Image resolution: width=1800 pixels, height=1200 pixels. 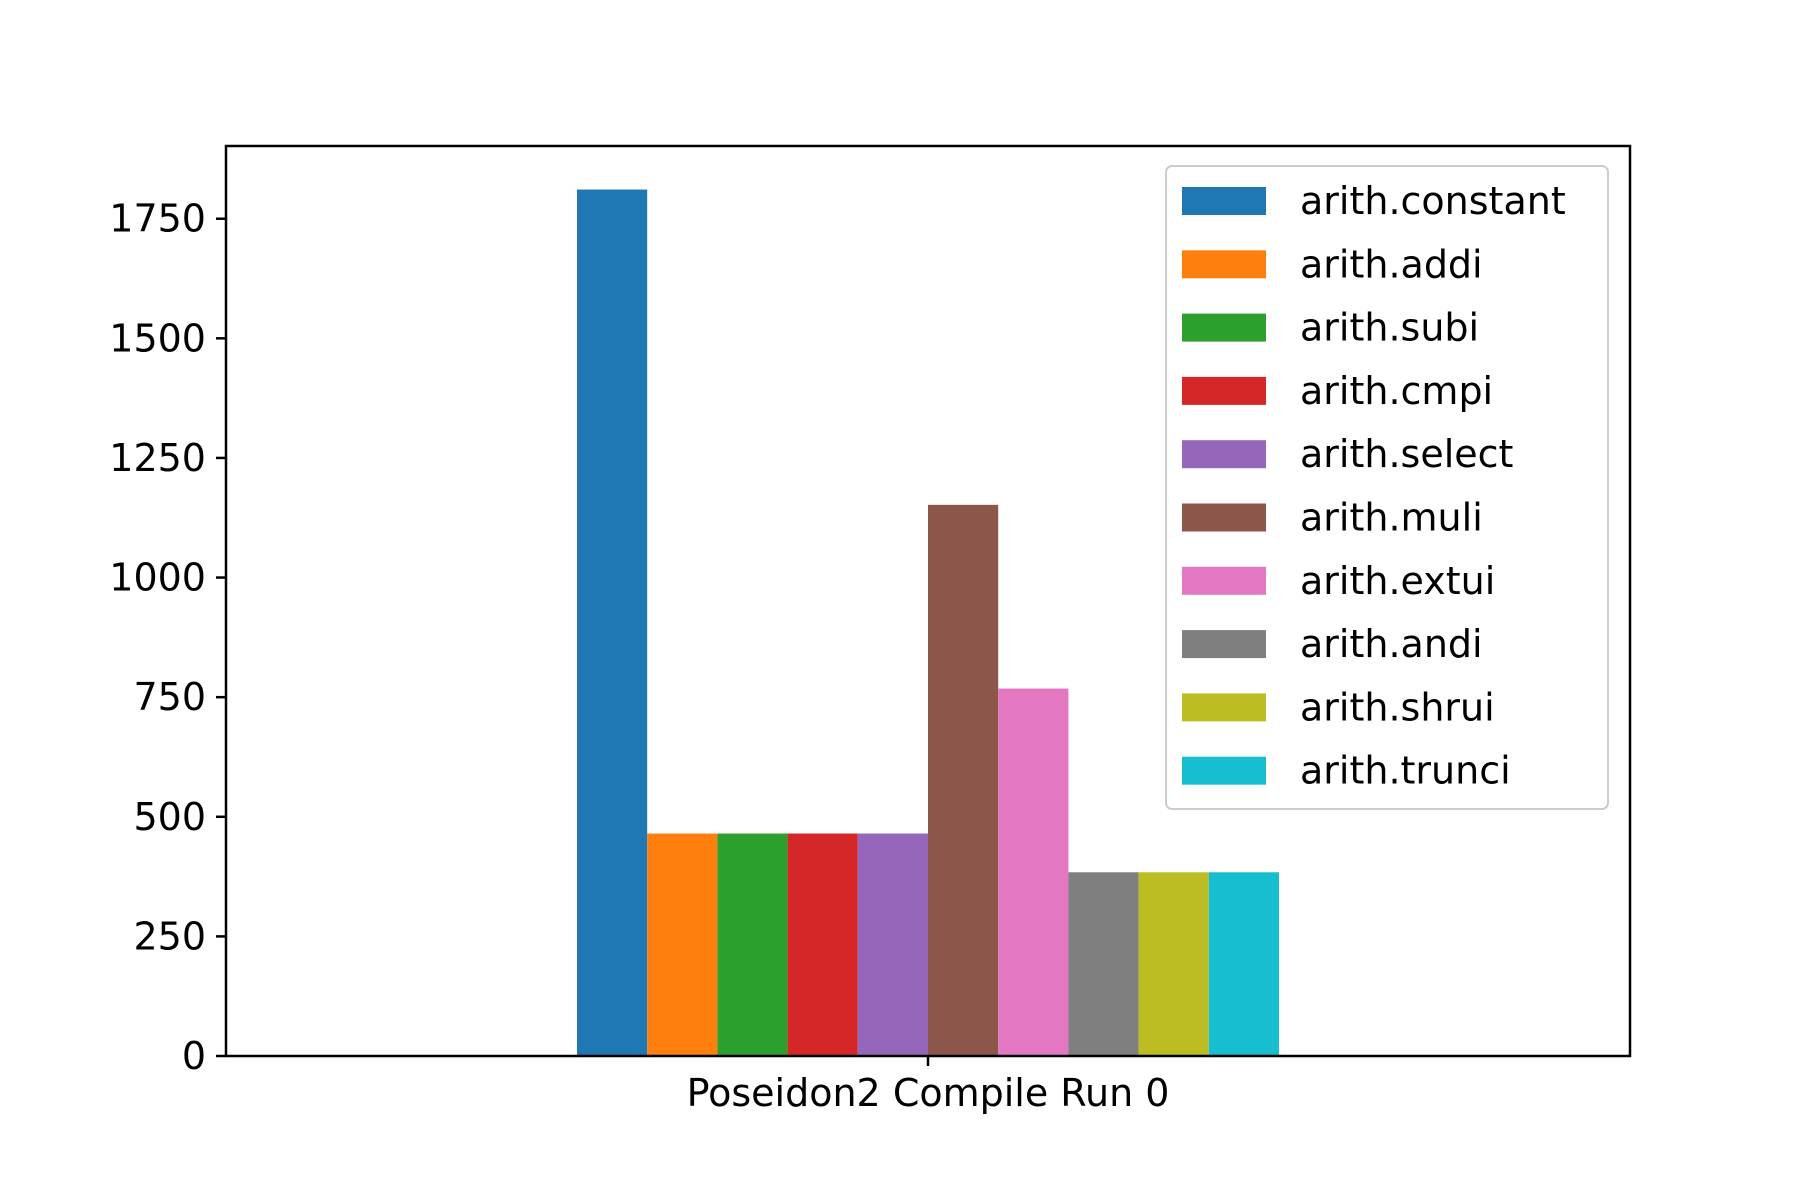 What do you see at coordinates (1391, 264) in the screenshot?
I see `legend-label: arith.addi` at bounding box center [1391, 264].